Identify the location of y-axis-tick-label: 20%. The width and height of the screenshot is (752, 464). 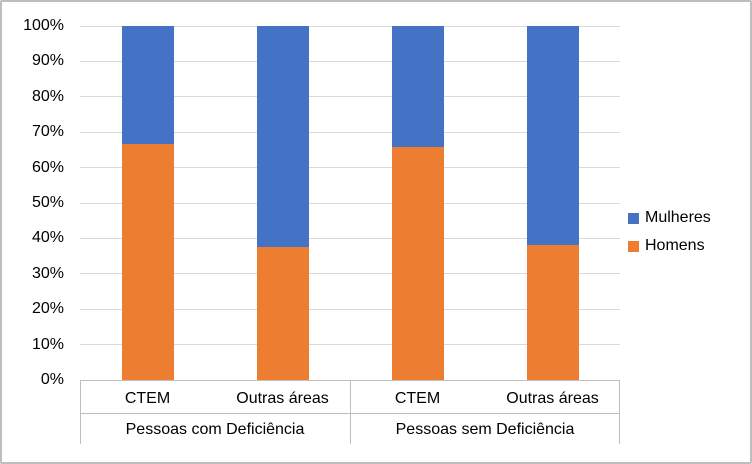
(47, 309).